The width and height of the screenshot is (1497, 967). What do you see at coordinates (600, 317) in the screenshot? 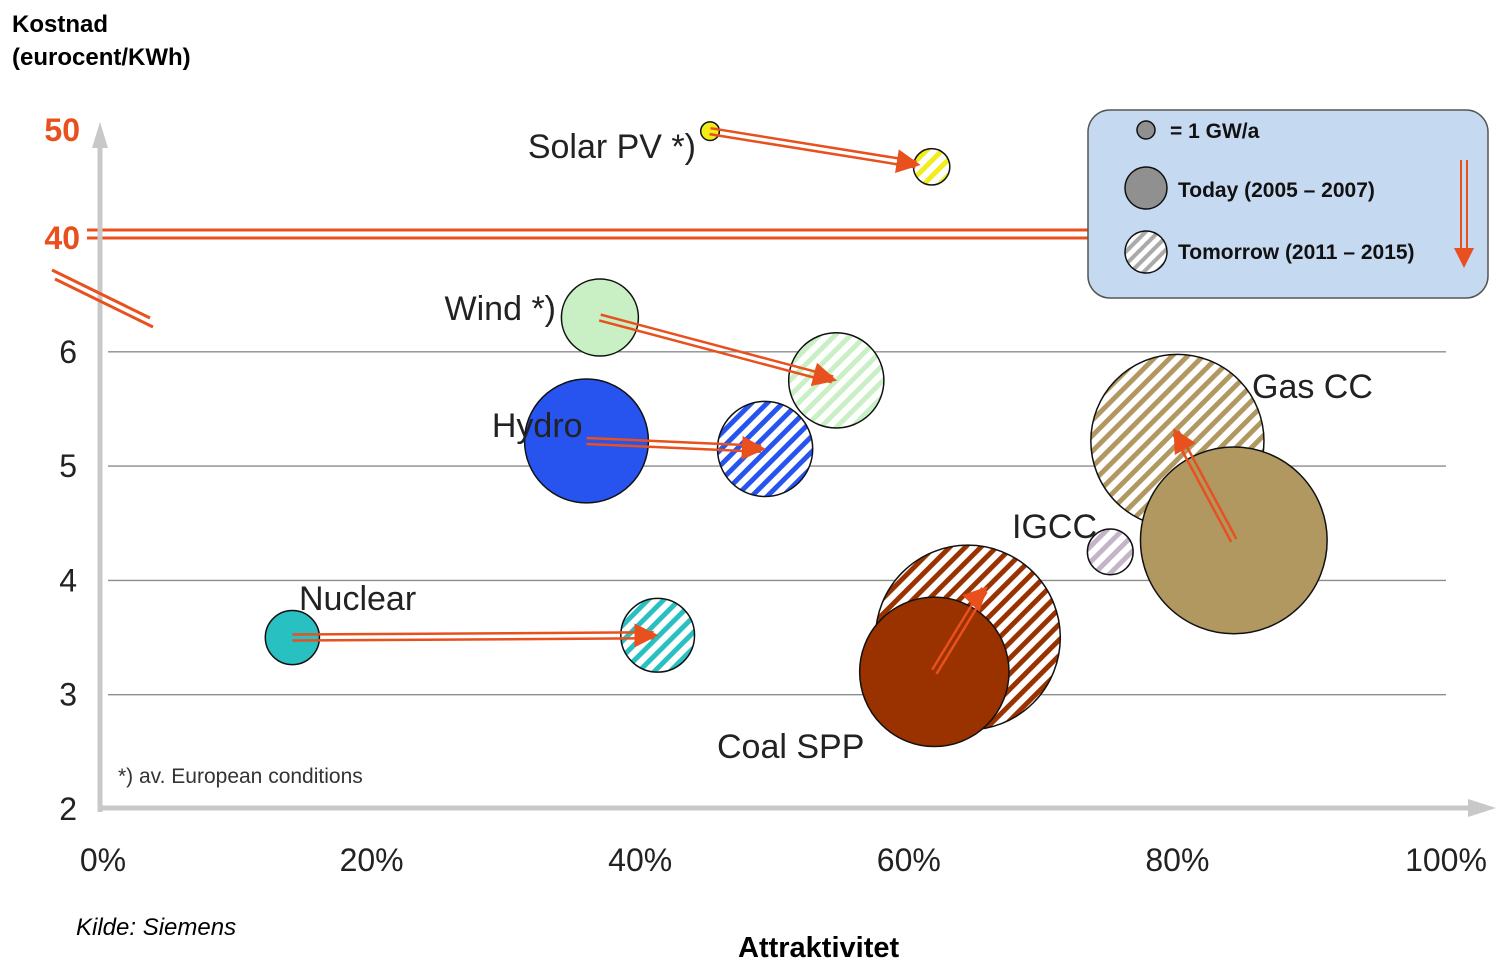
I see `bubble-wind-today` at bounding box center [600, 317].